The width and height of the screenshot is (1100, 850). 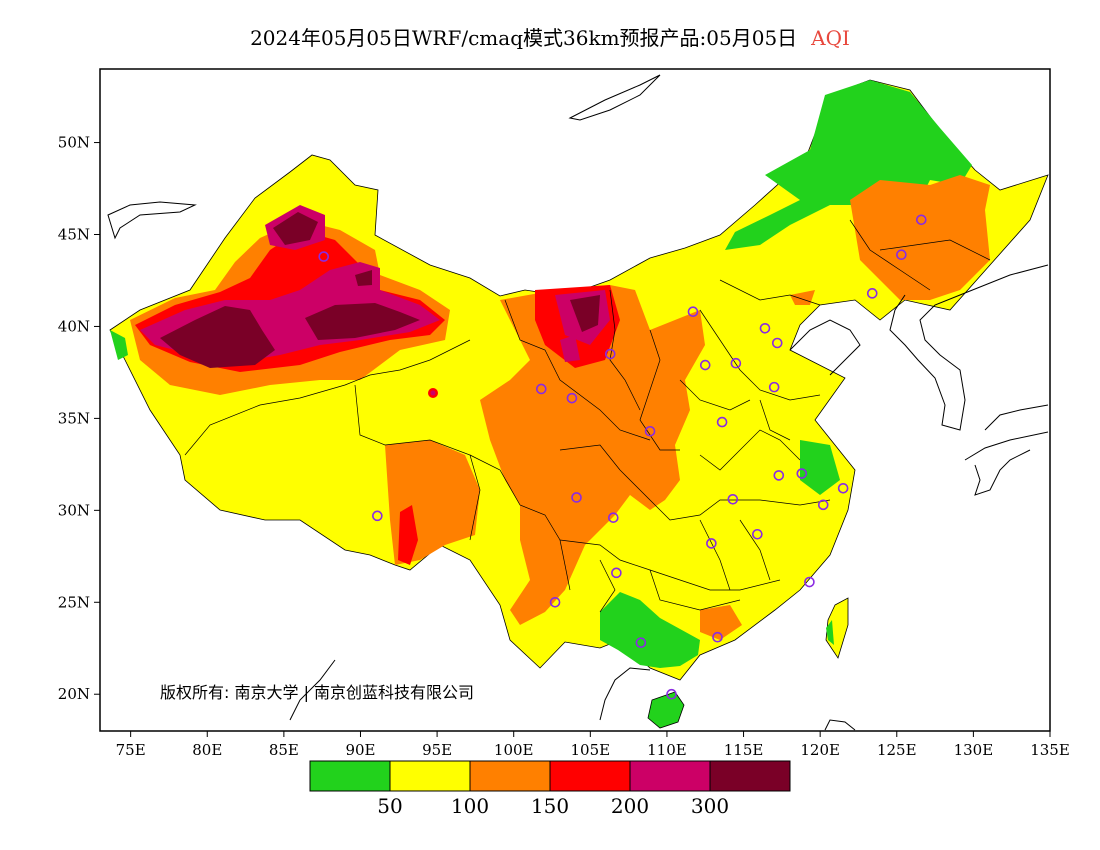 I want to click on copyright-text: 版权所有: 南京大学 | 南京创蓝科技有限公司, so click(x=317, y=692).